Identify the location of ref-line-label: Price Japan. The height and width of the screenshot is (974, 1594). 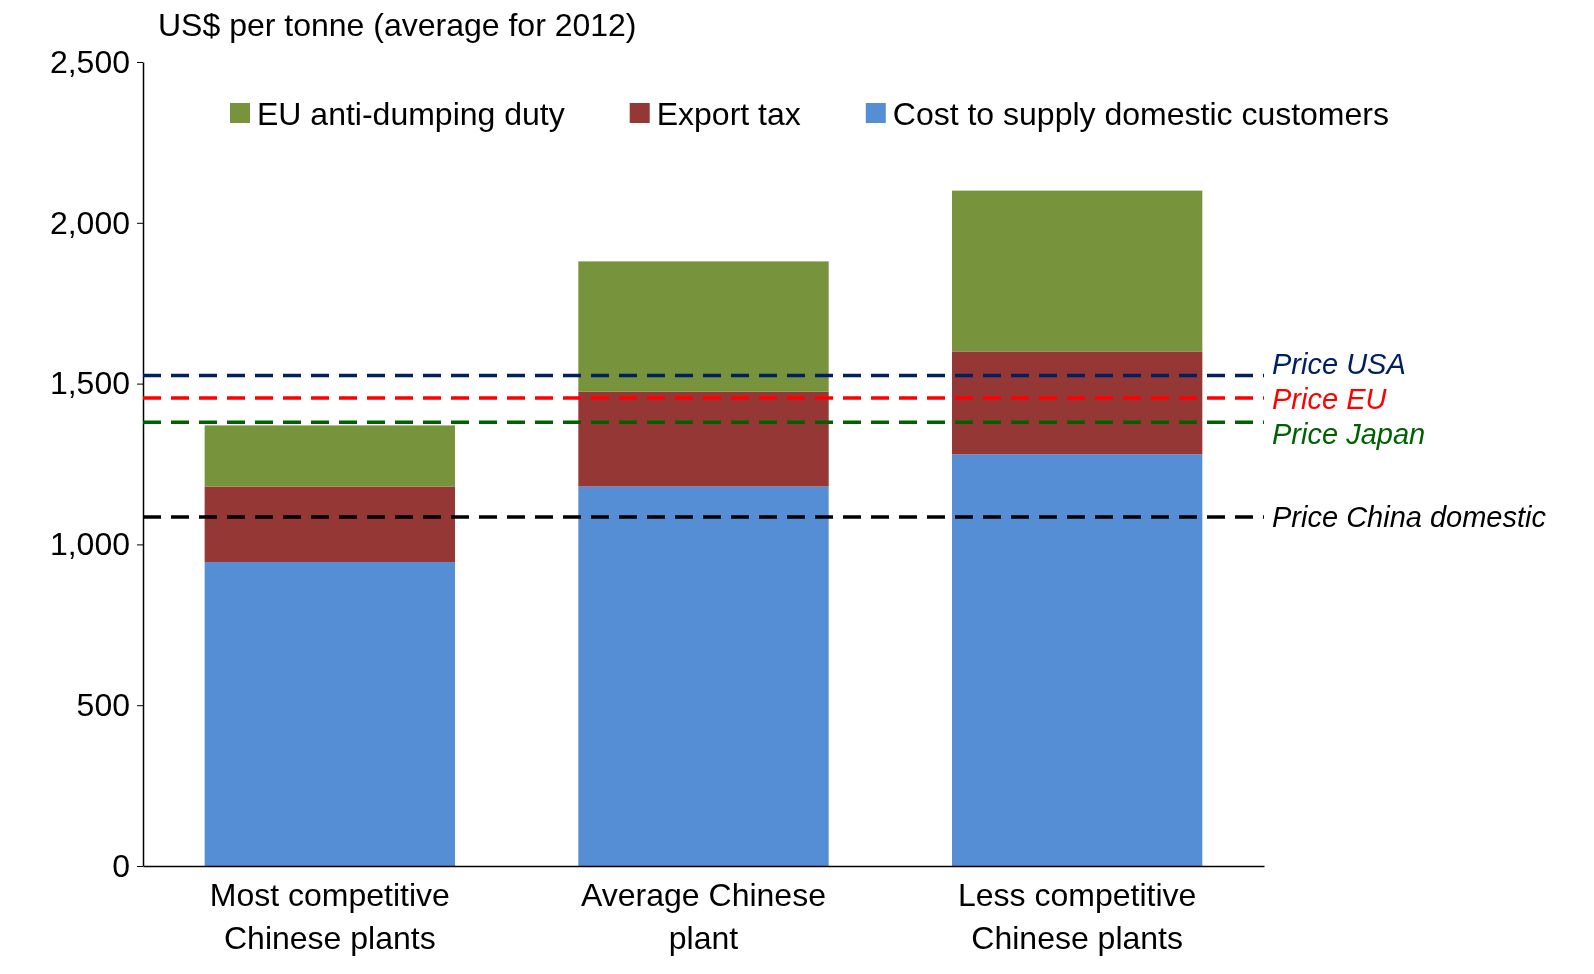
(1349, 433).